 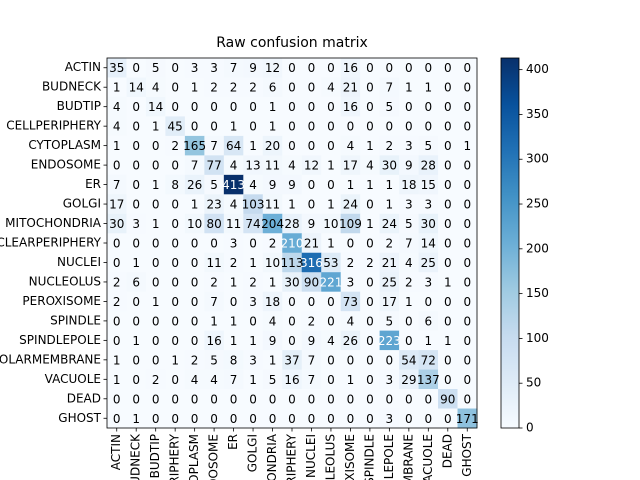 I want to click on y-tick-label: PEROXISOME, so click(x=61, y=301).